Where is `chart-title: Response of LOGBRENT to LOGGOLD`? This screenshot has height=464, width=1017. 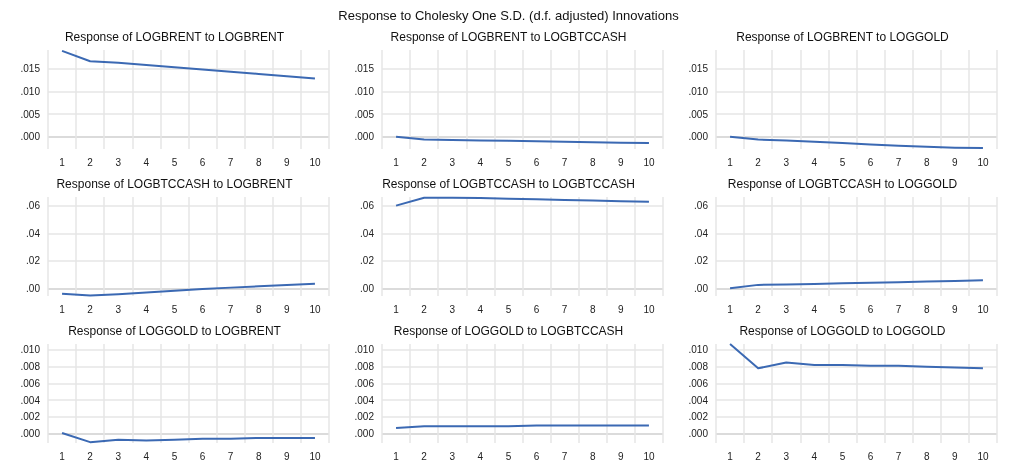 chart-title: Response of LOGBRENT to LOGGOLD is located at coordinates (843, 37).